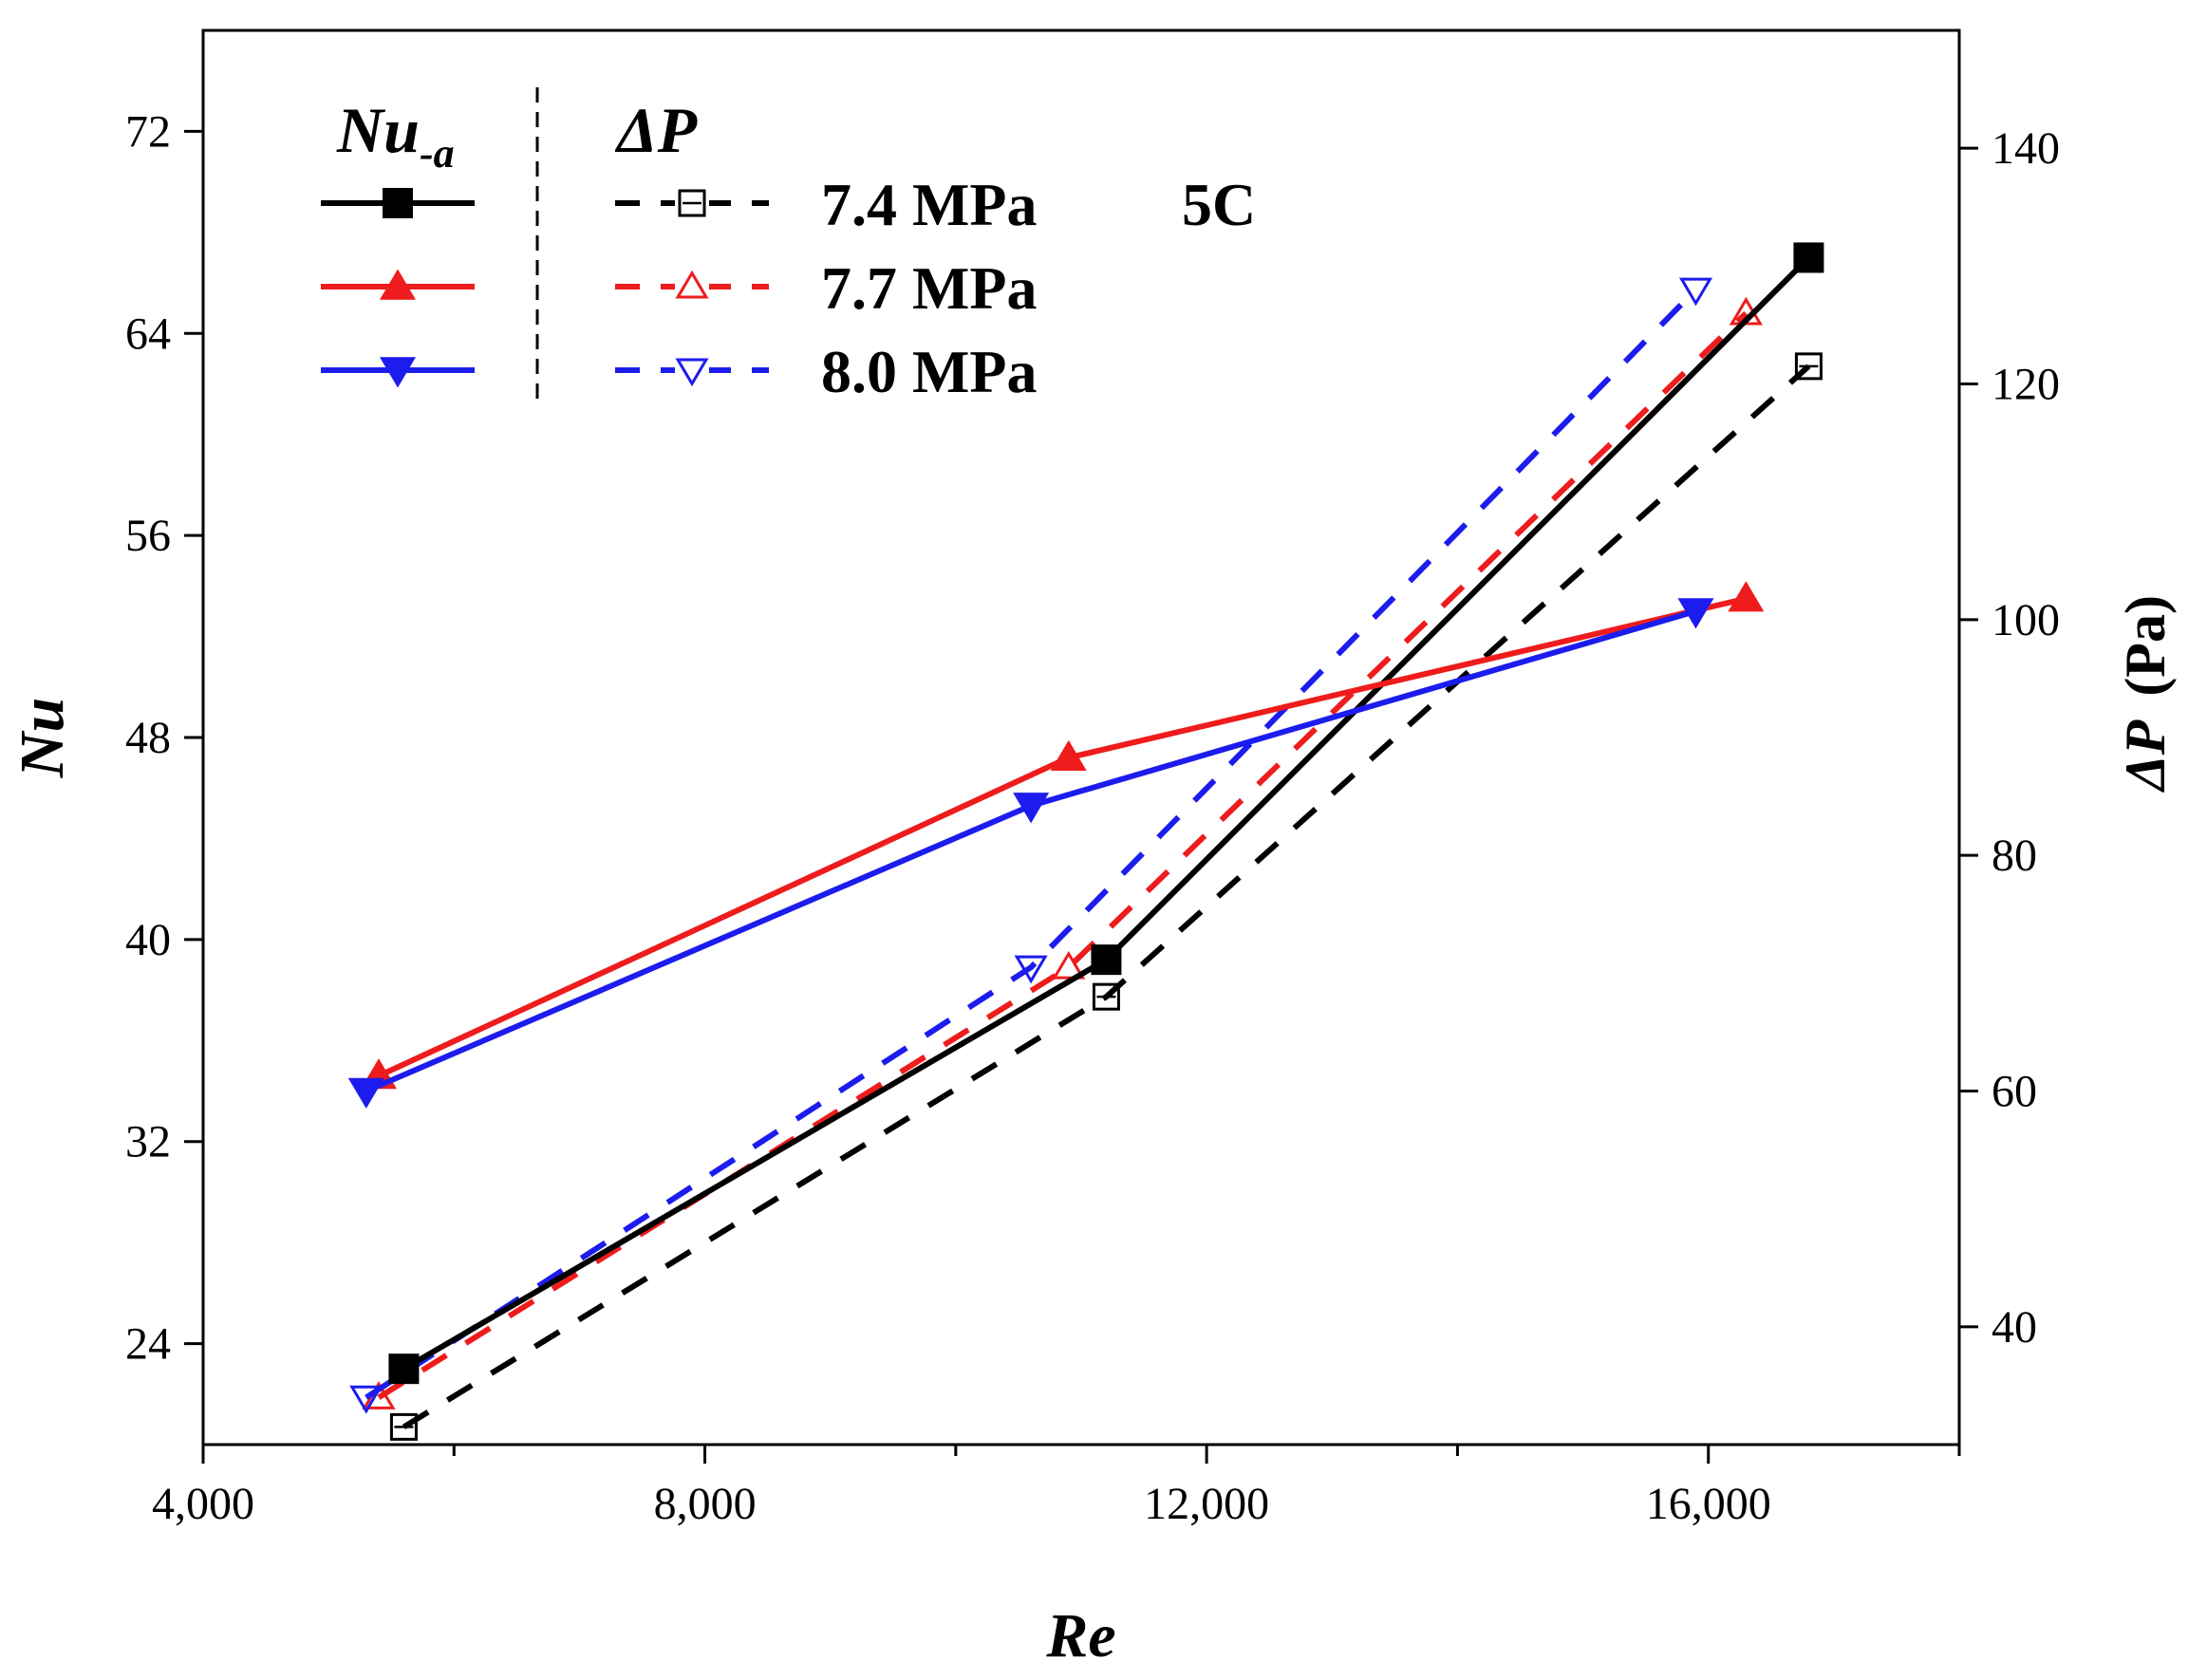 Image resolution: width=2188 pixels, height=1680 pixels. What do you see at coordinates (1206, 1504) in the screenshot?
I see `x-tick-label: 12,000` at bounding box center [1206, 1504].